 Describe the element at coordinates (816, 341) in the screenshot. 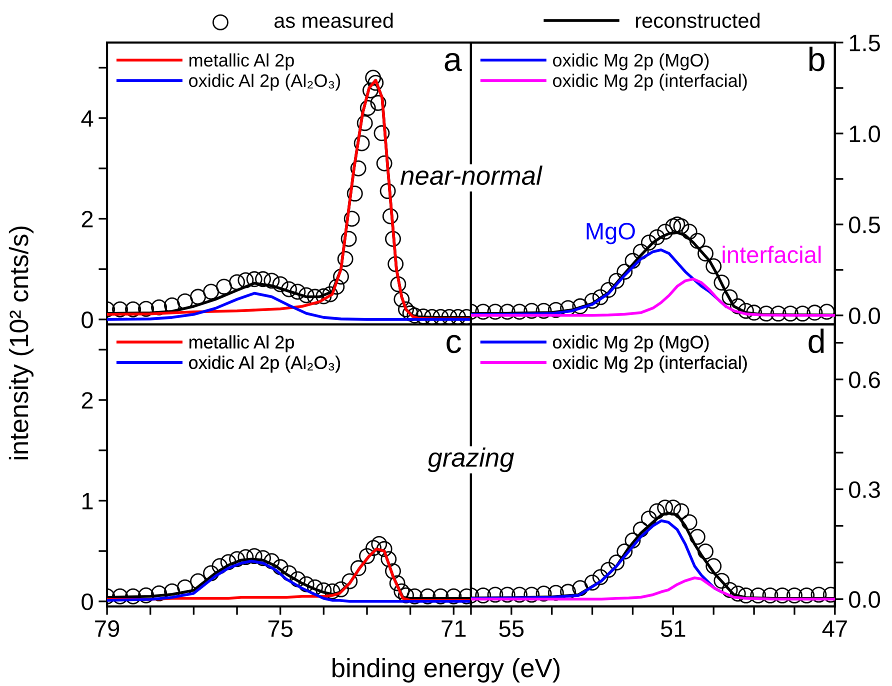

I see `annotation: d` at that location.